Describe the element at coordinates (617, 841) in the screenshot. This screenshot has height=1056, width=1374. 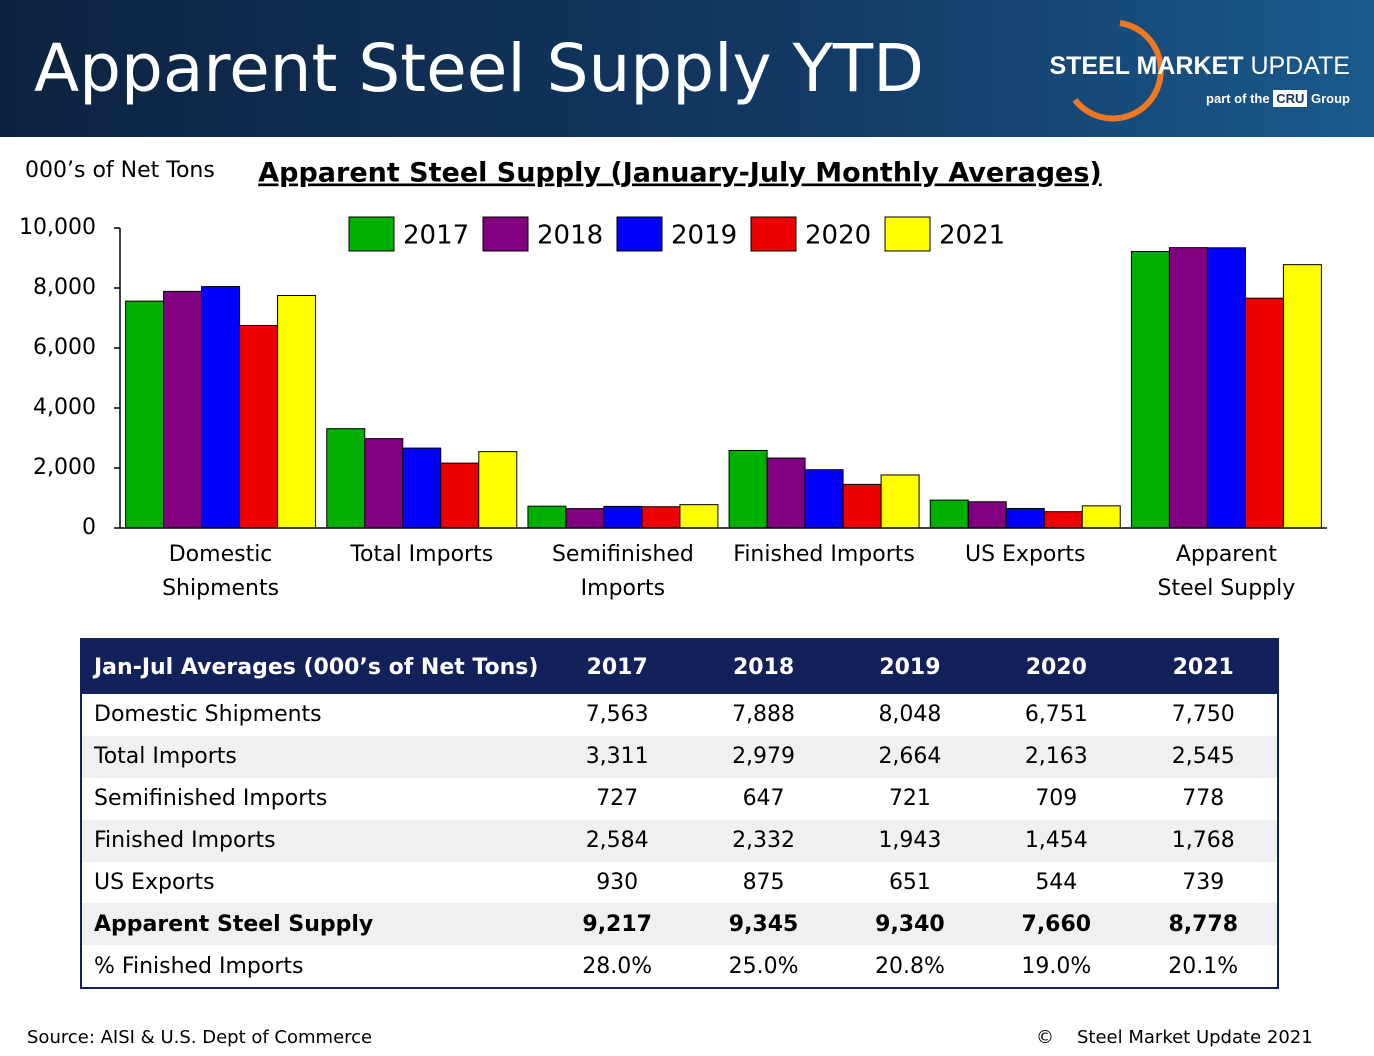
I see `table-cell: 2,584` at that location.